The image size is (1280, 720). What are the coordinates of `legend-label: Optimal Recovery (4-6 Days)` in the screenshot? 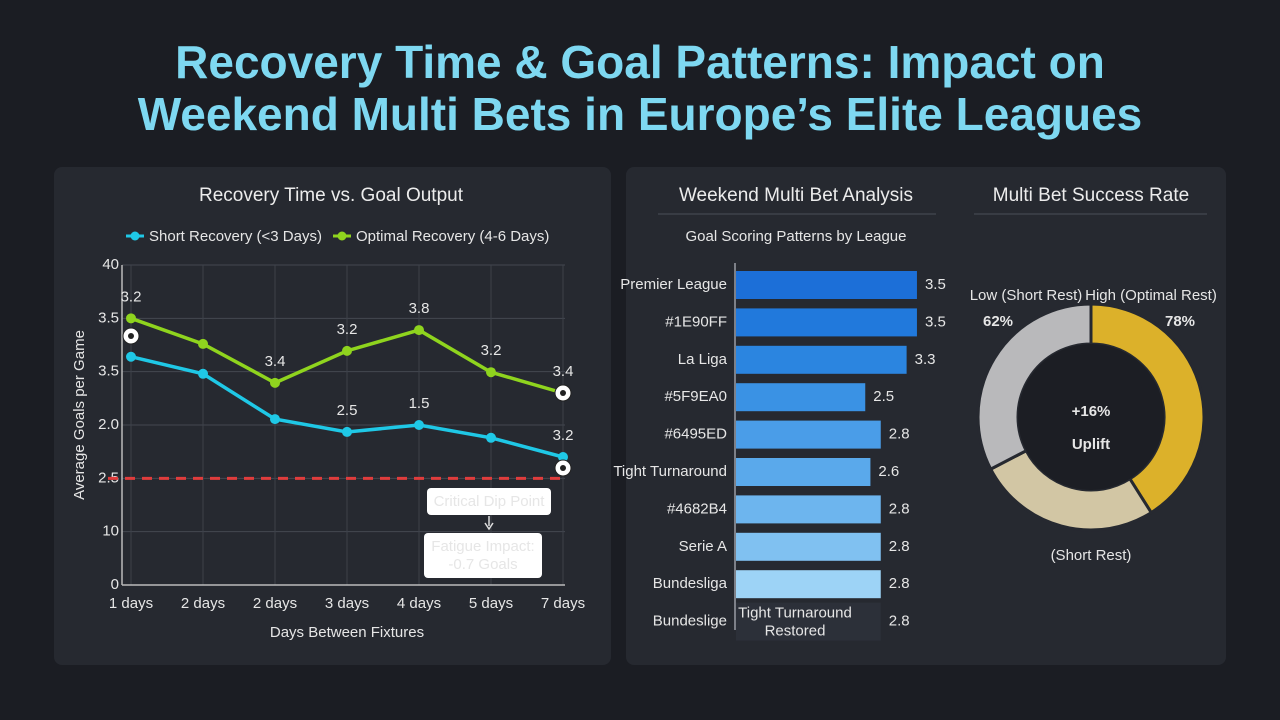 It's located at (452, 236).